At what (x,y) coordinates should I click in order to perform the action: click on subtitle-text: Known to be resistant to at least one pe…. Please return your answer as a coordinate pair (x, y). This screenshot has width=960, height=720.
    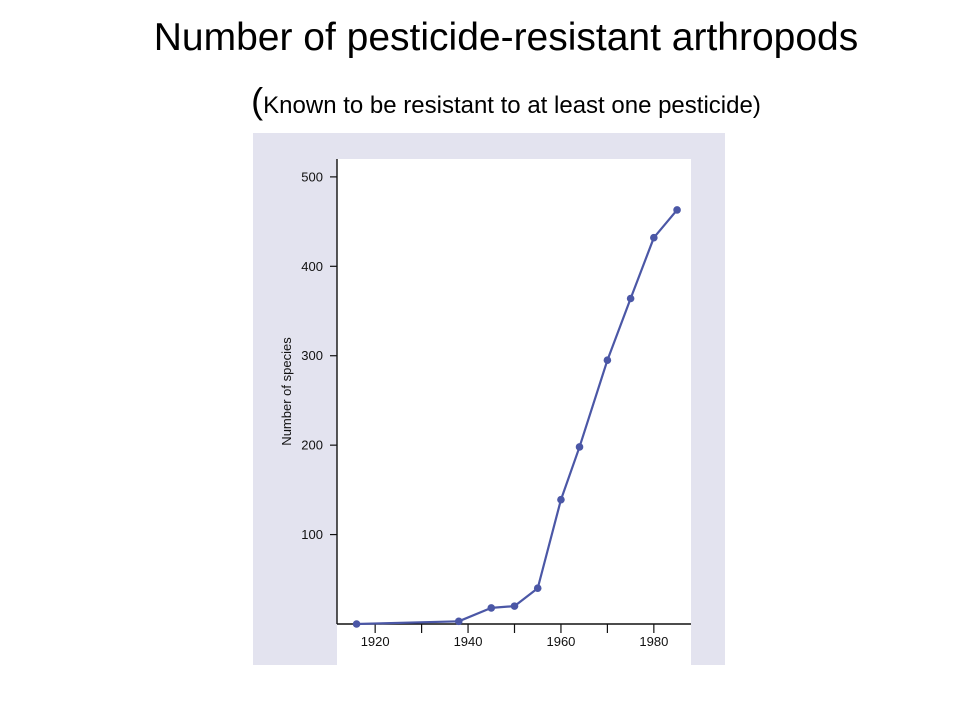
    Looking at the image, I should click on (508, 105).